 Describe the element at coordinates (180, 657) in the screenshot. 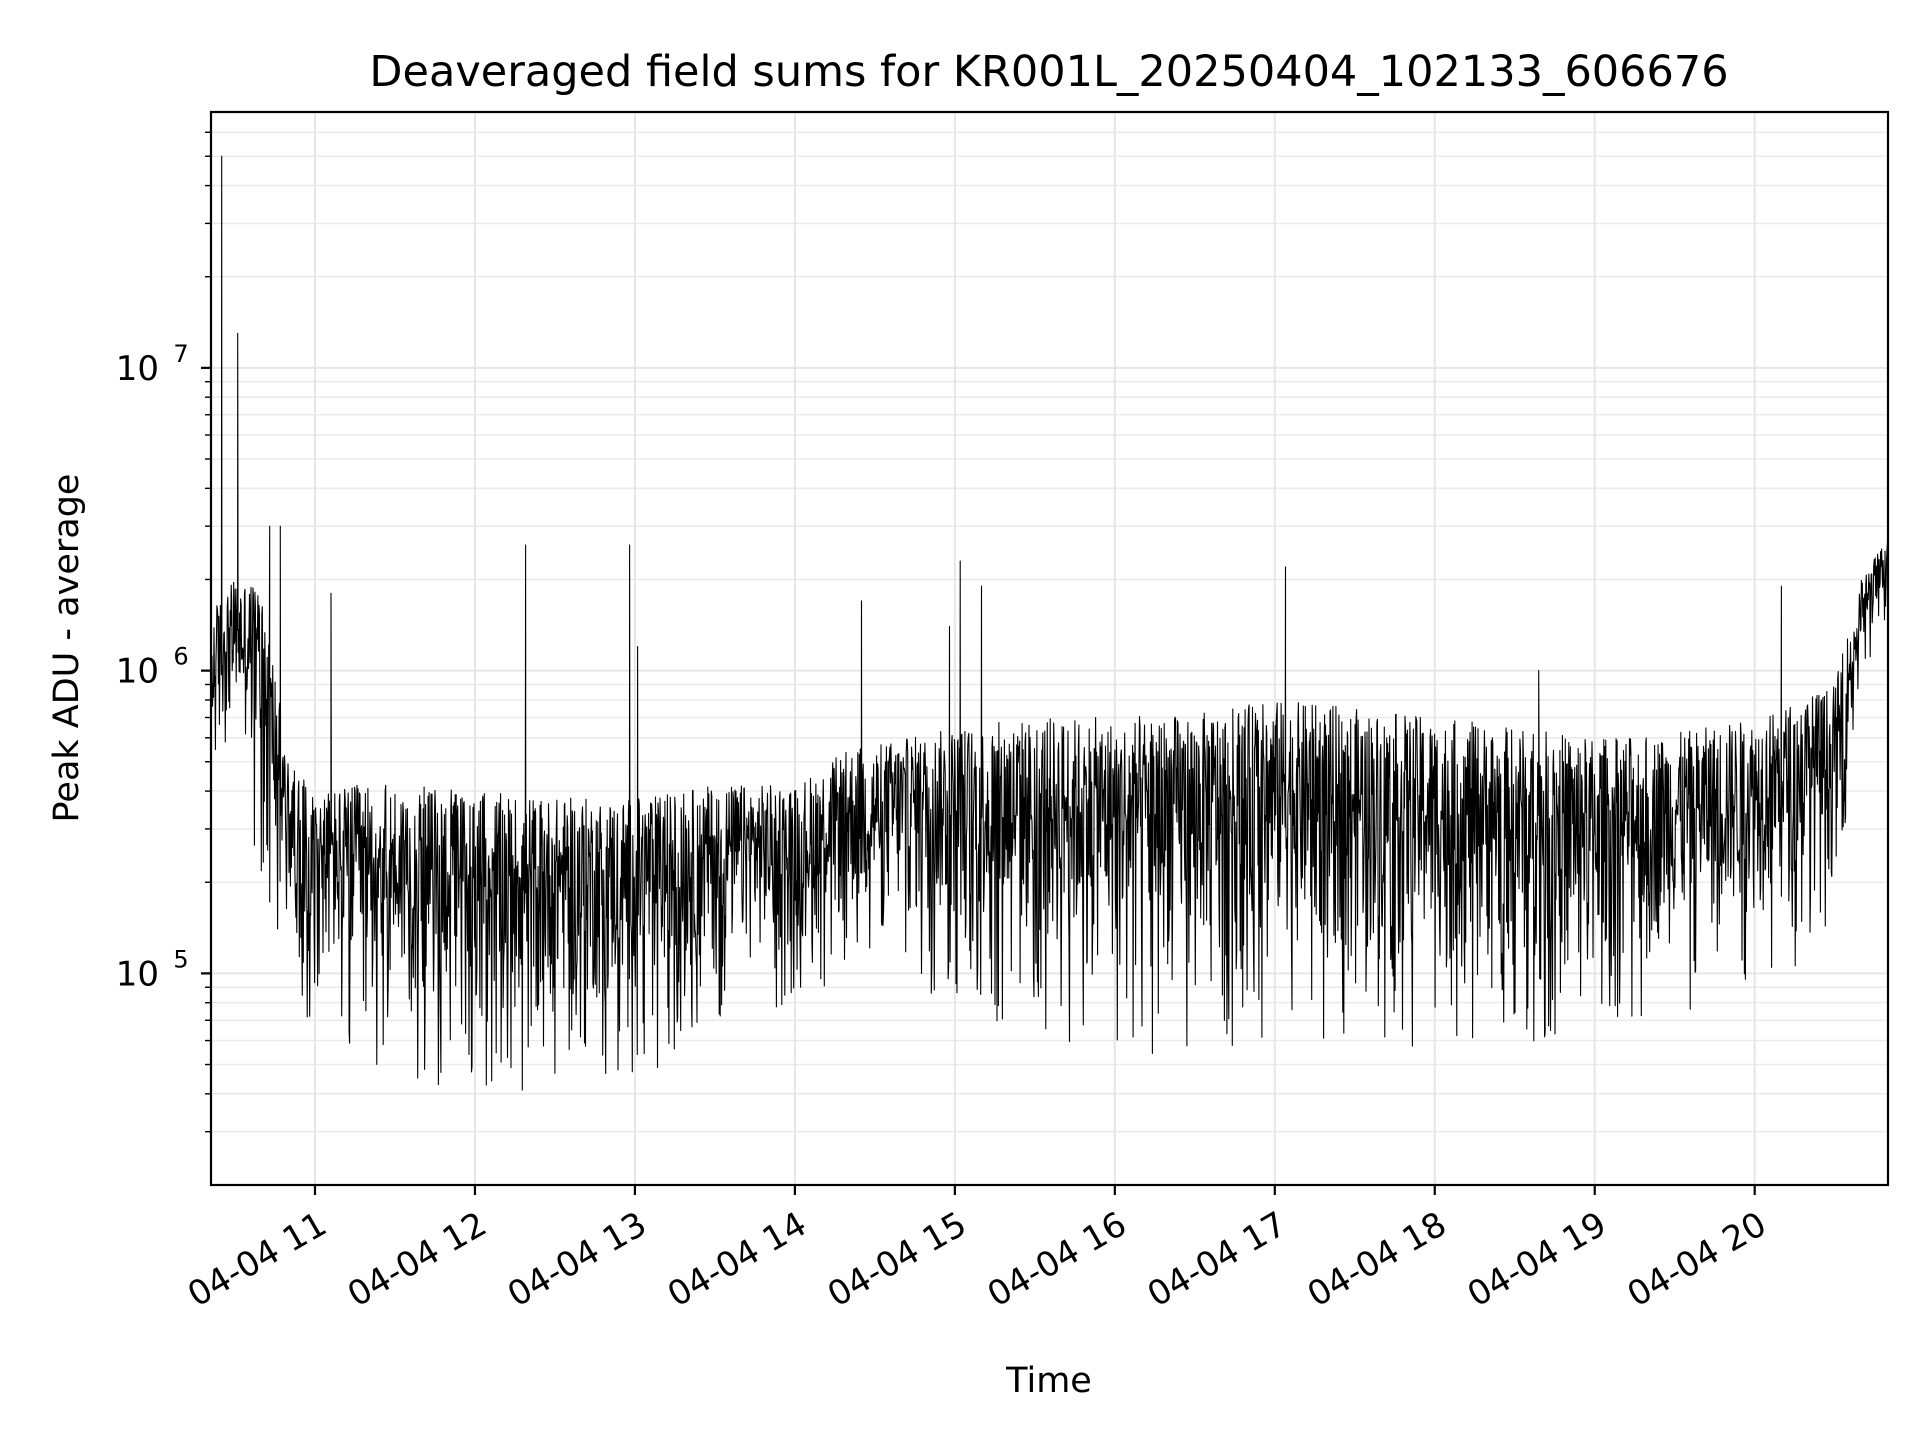

I see `y-tick-exponent: 6` at that location.